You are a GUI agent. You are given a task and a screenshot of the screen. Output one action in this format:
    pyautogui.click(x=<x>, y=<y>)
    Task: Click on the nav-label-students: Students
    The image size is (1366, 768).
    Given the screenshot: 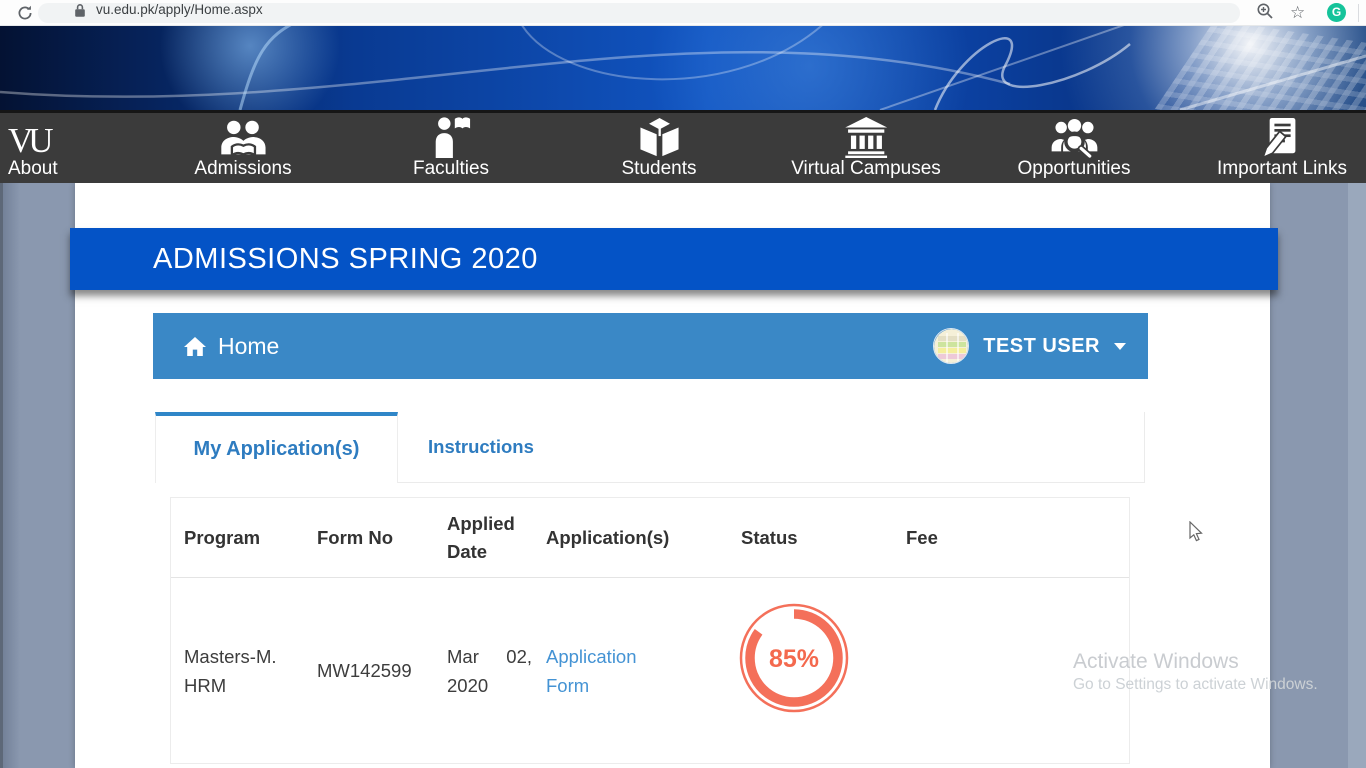 What is the action you would take?
    pyautogui.click(x=659, y=168)
    